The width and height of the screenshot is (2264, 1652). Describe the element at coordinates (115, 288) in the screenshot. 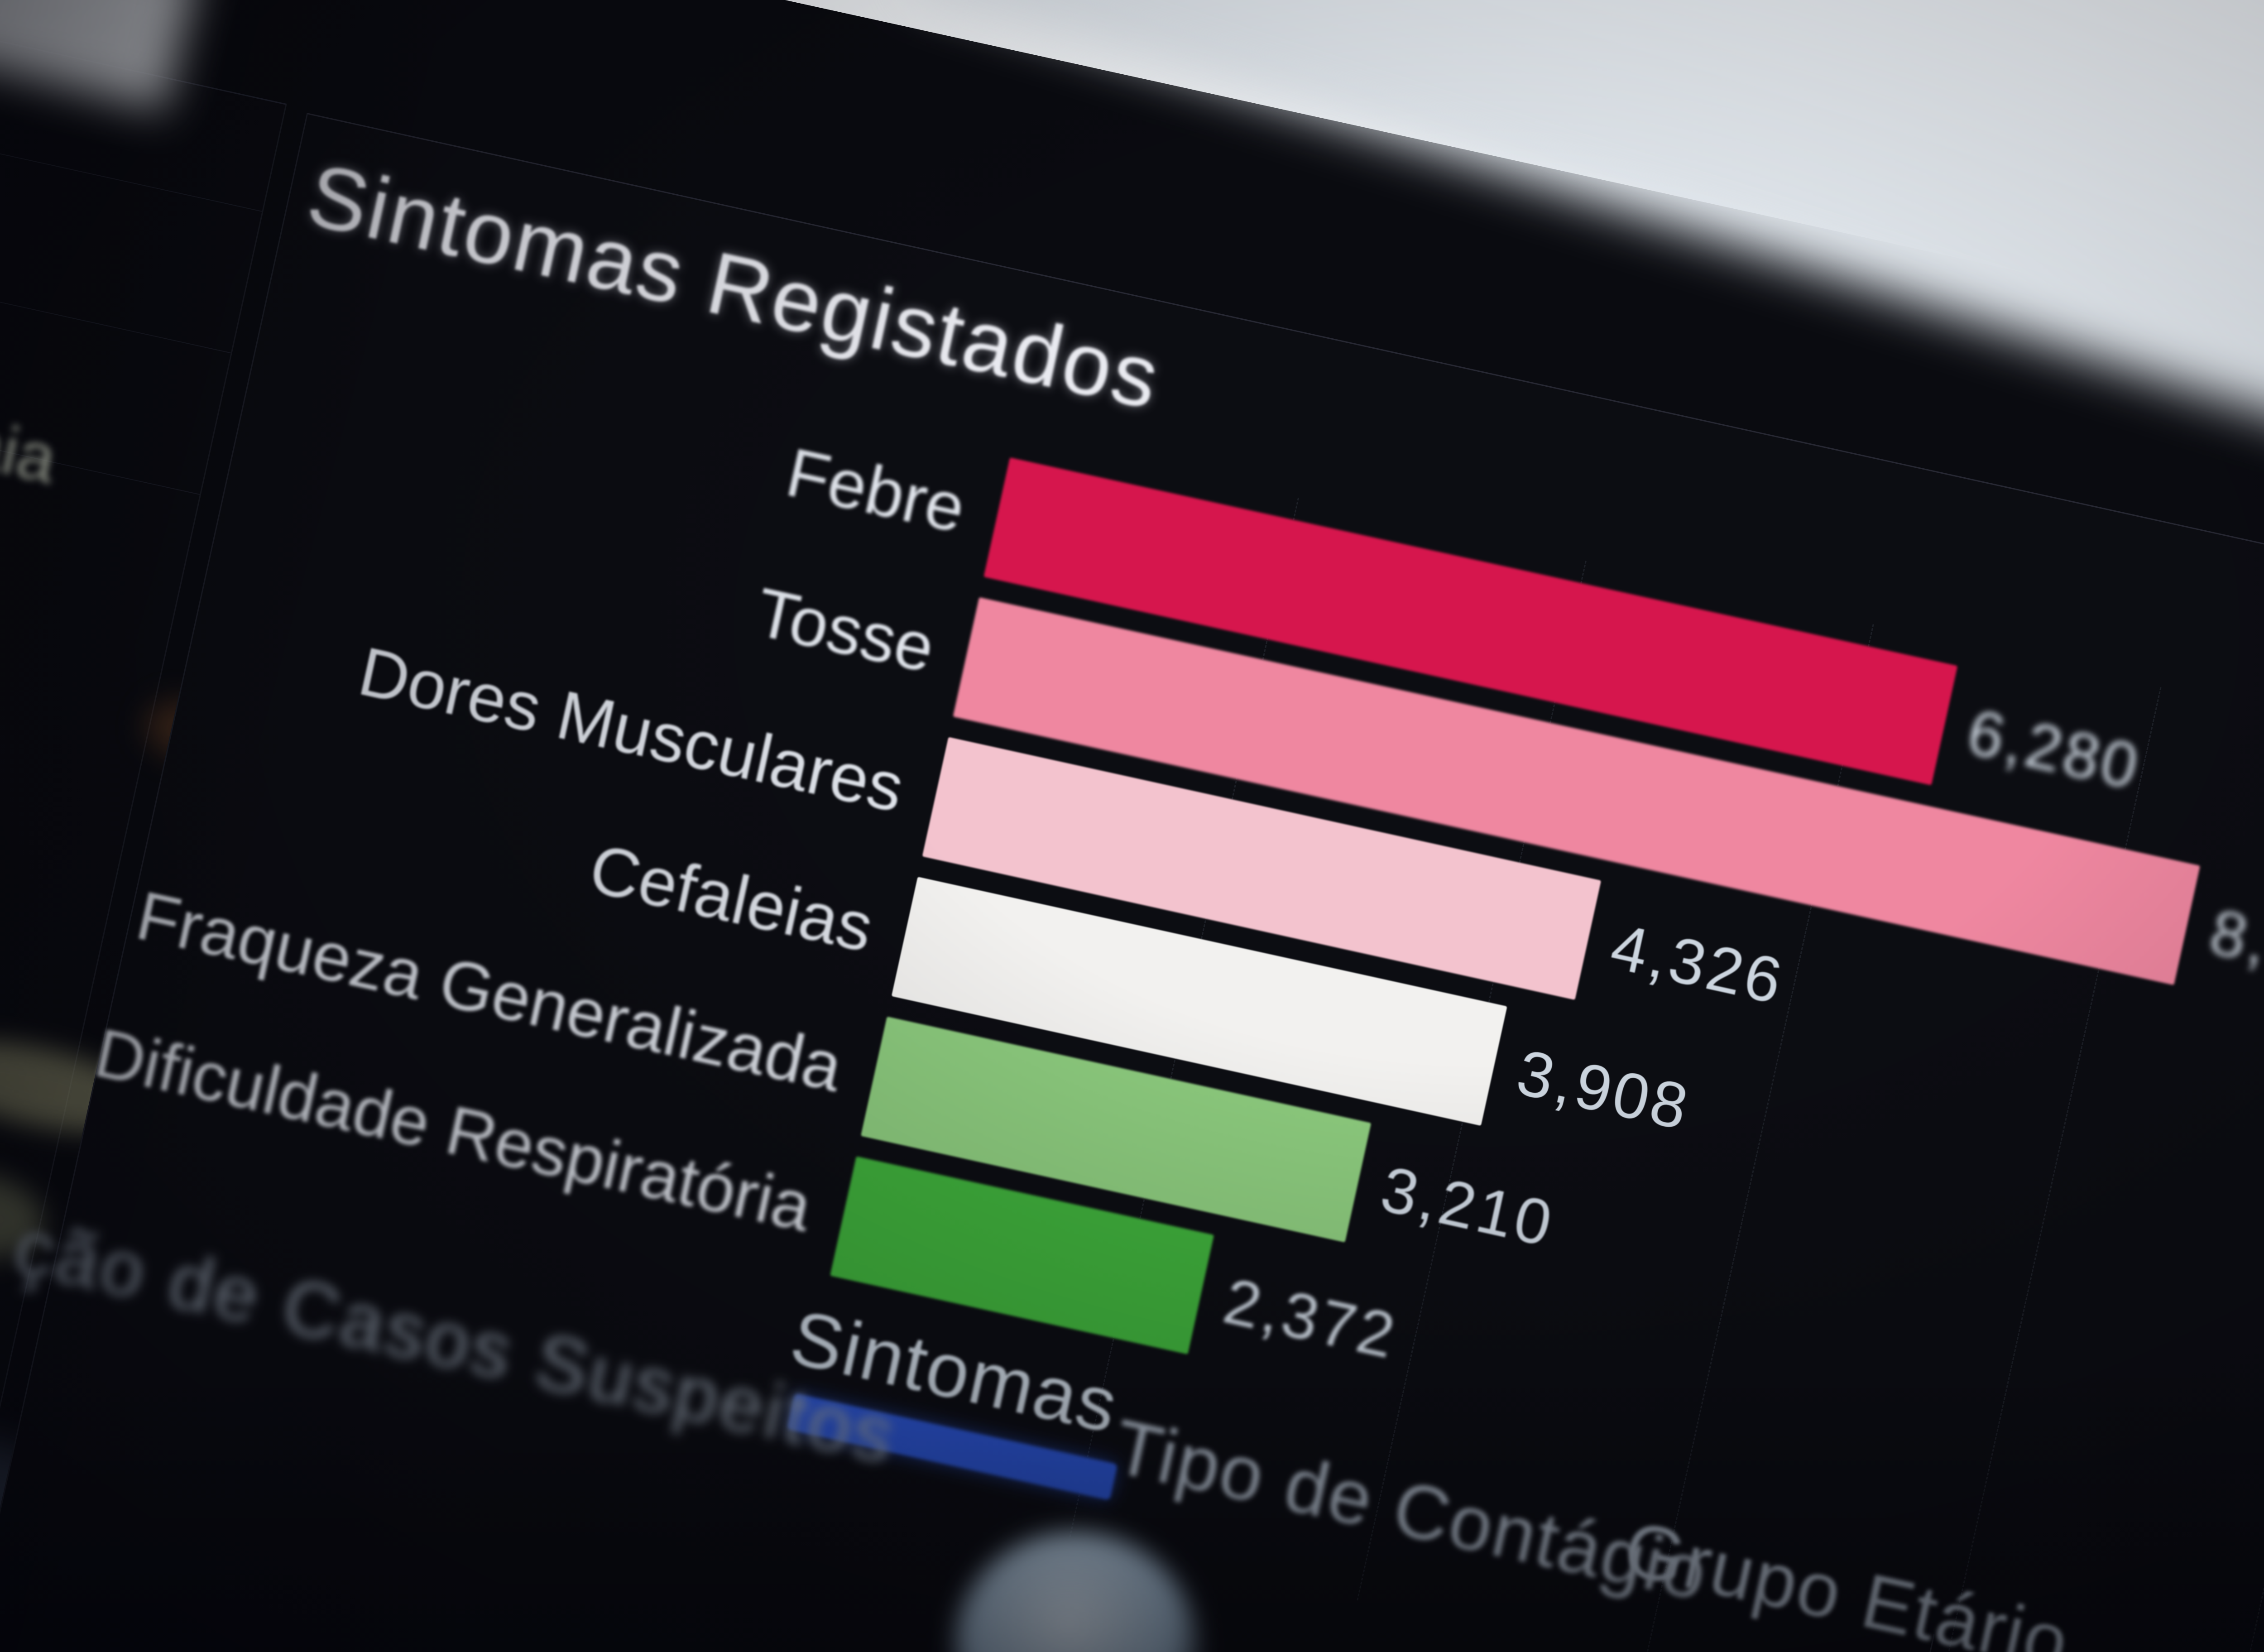

I see `sidebar-divider` at that location.